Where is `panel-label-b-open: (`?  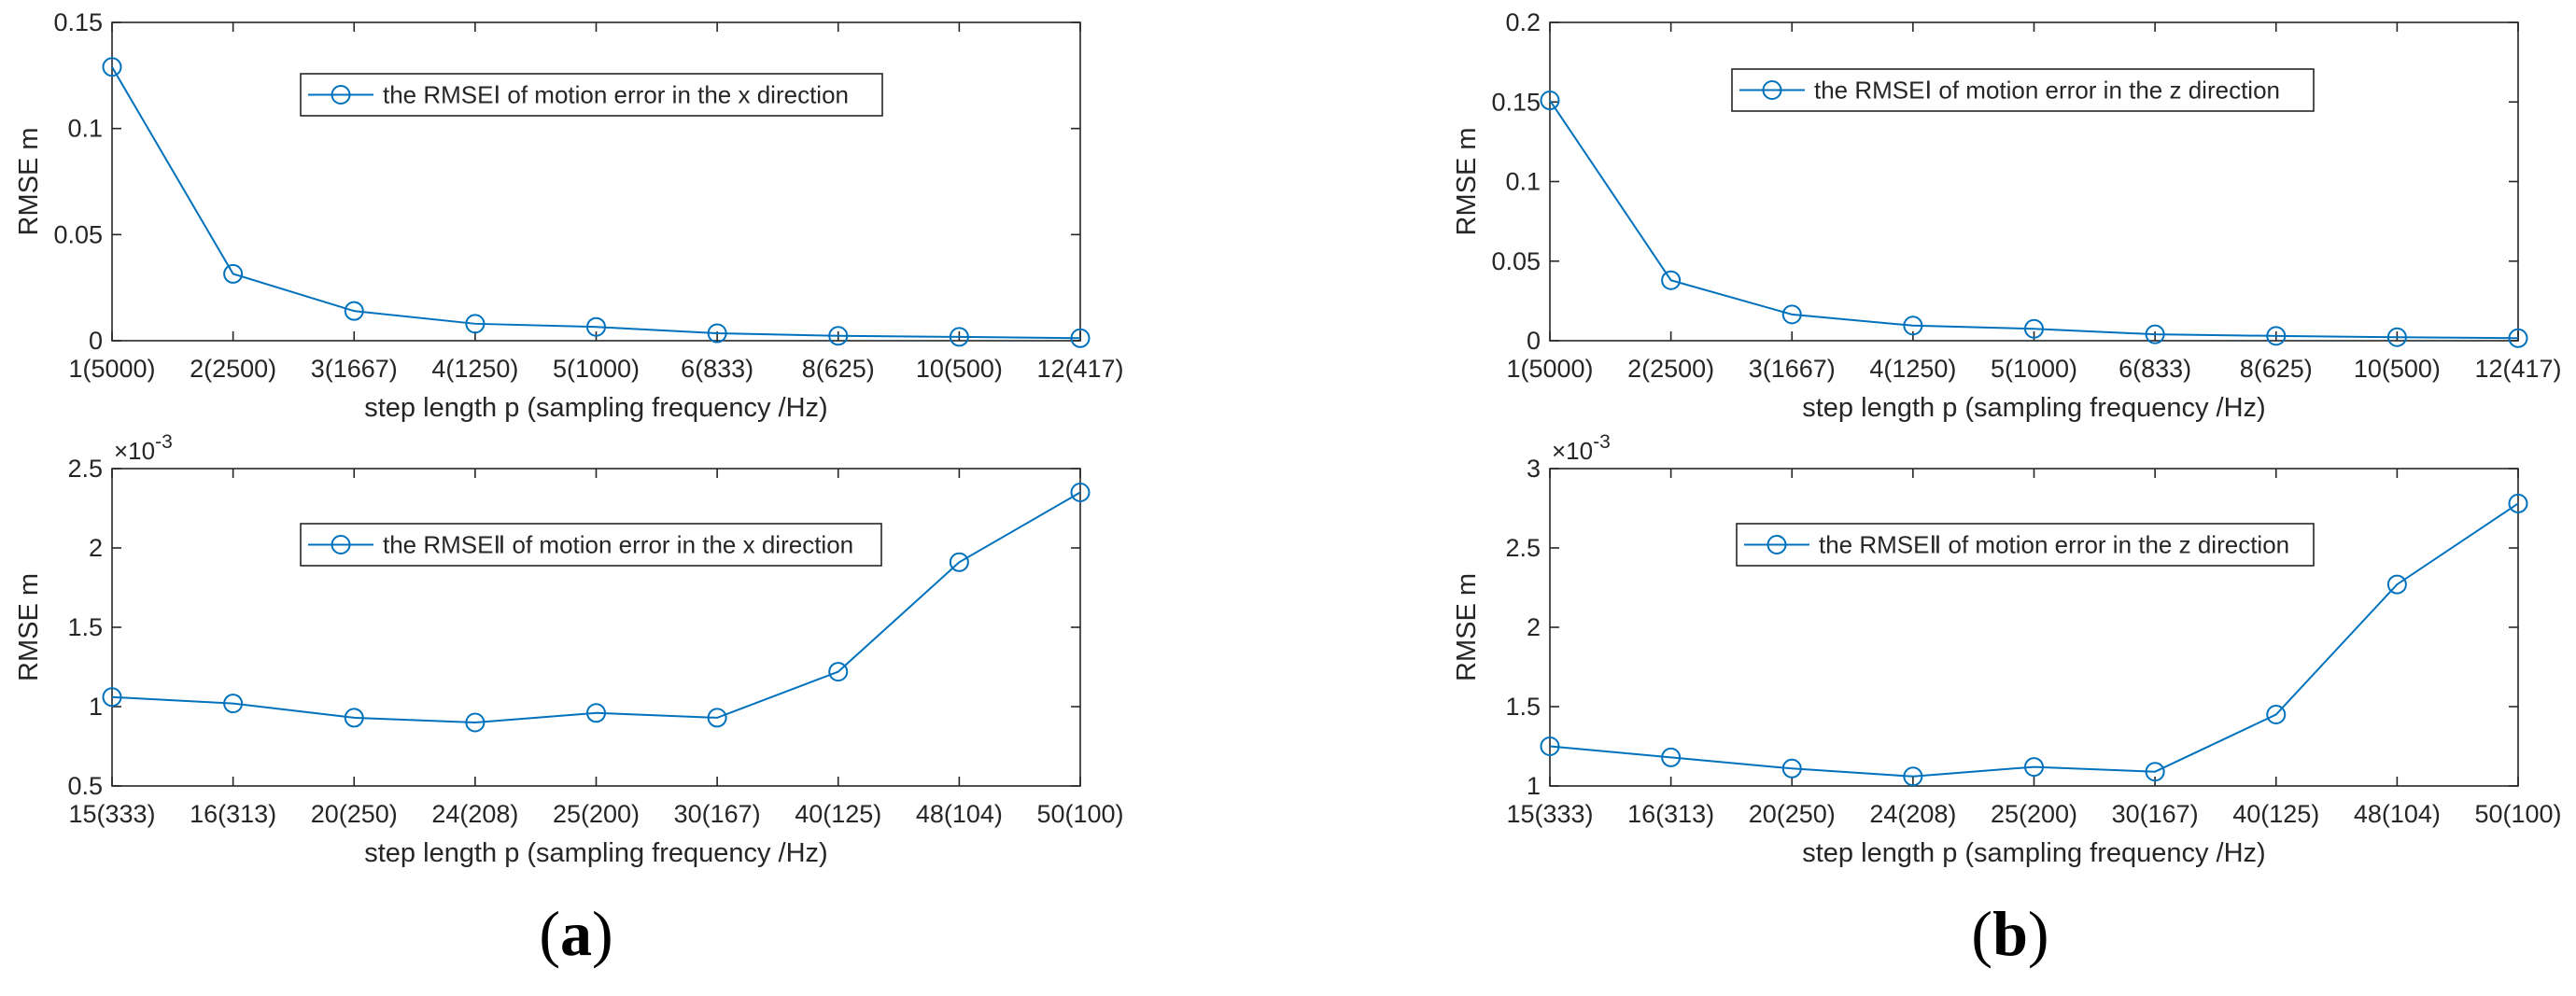
panel-label-b-open: ( is located at coordinates (1982, 933).